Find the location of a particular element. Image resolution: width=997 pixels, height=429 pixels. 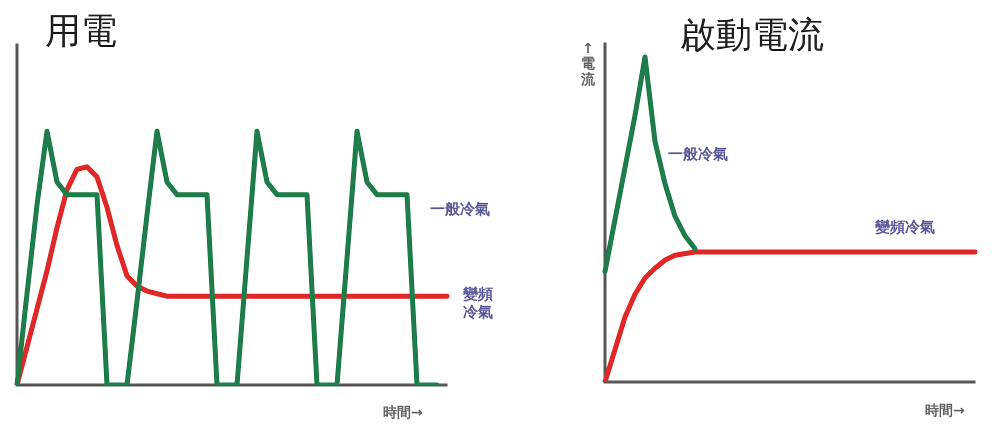

chart-title: 啟動電流 is located at coordinates (752, 35).